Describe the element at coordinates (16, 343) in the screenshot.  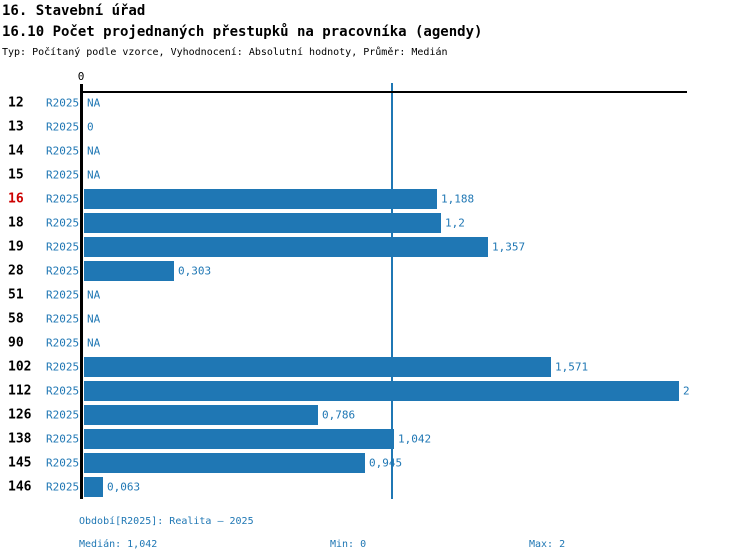
I see `row-category-label: 90` at that location.